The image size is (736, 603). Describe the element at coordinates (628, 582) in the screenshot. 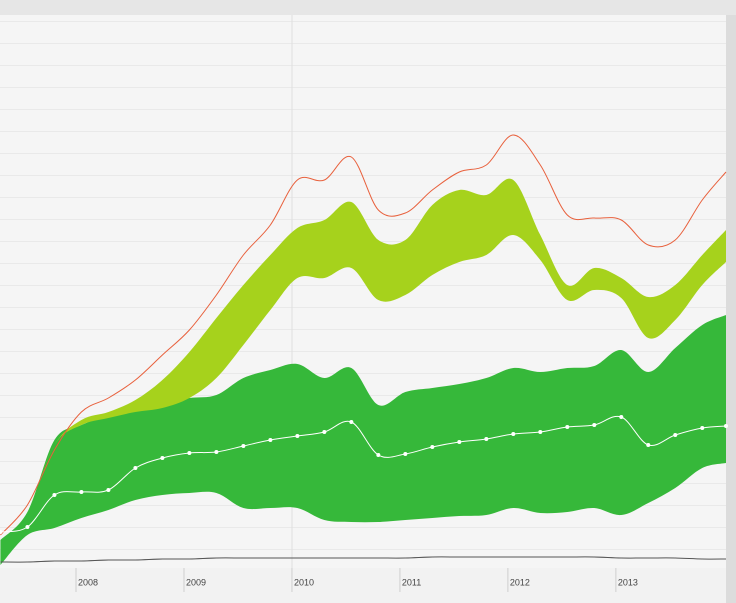

I see `x-tick-label: 2013` at that location.